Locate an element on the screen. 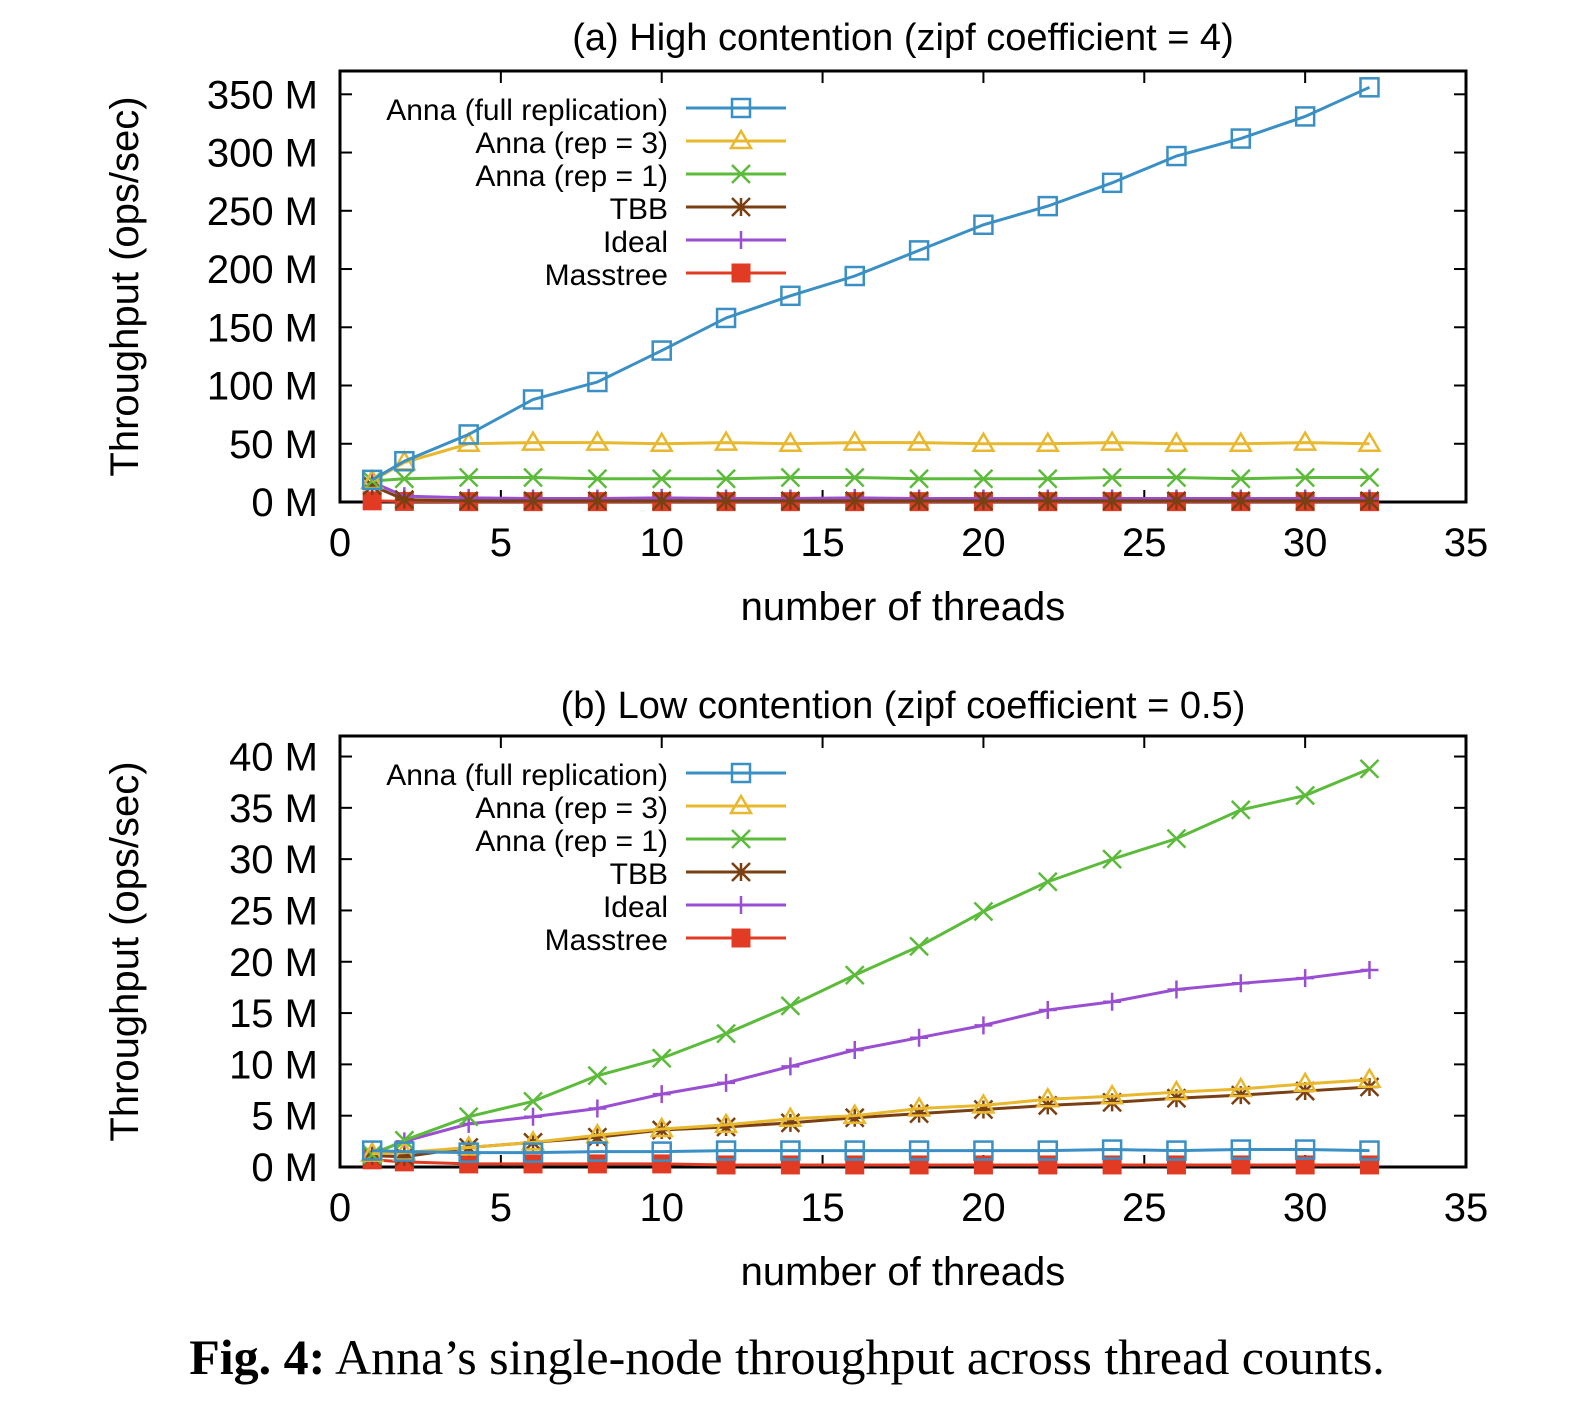 This screenshot has height=1416, width=1574. x-tick-label: 25 is located at coordinates (1144, 1208).